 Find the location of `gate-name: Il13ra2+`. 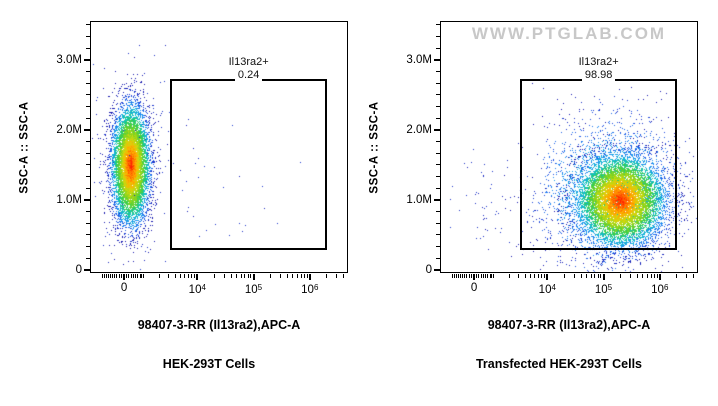

gate-name: Il13ra2+ is located at coordinates (598, 62).